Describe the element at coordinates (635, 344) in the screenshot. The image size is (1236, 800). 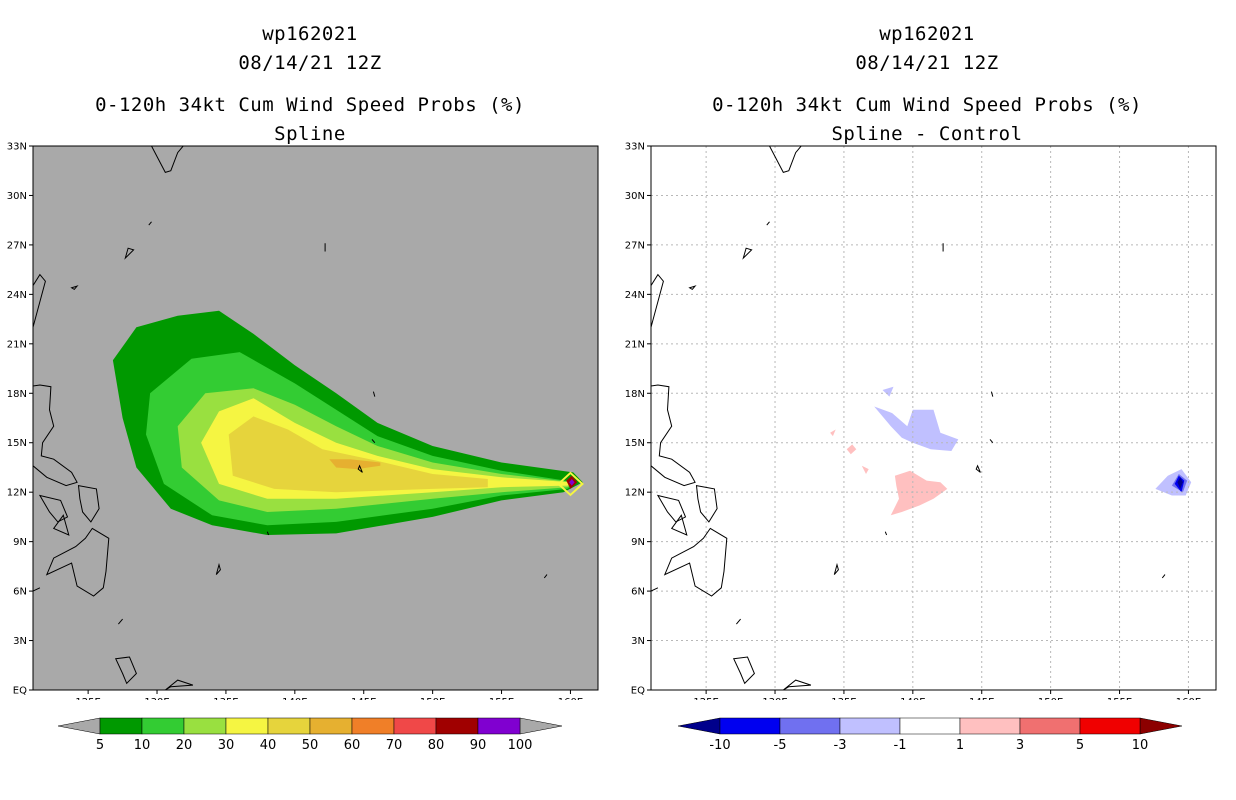
I see `right-ytick-label: 21N` at that location.